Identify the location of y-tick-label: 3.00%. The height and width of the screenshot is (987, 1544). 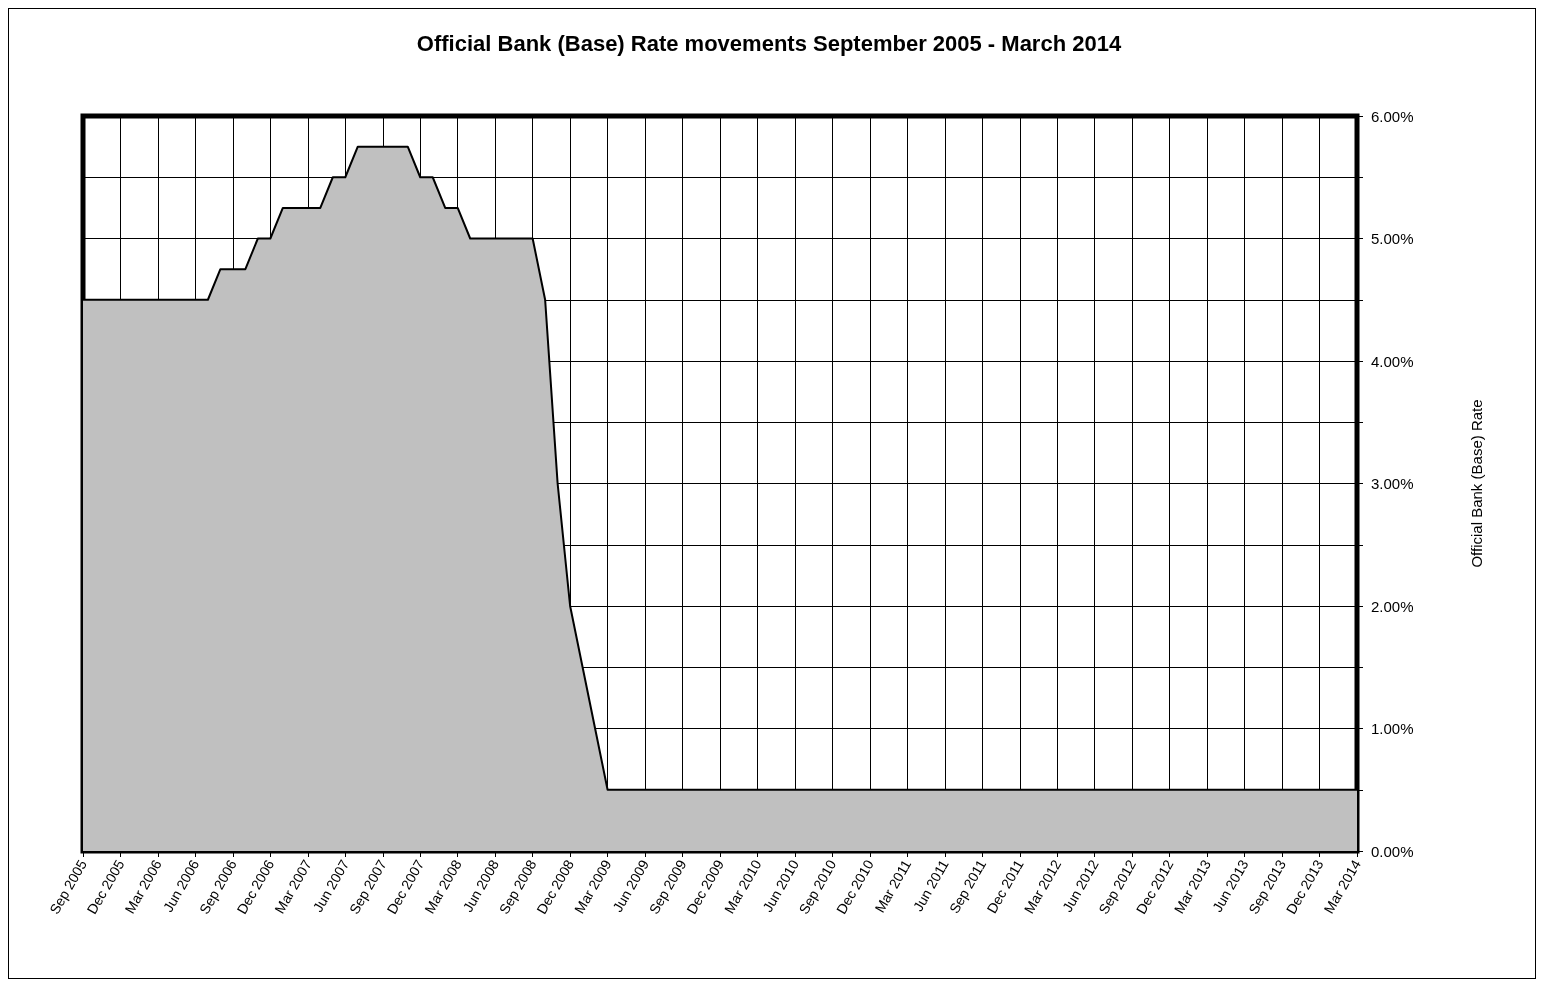
(1392, 483).